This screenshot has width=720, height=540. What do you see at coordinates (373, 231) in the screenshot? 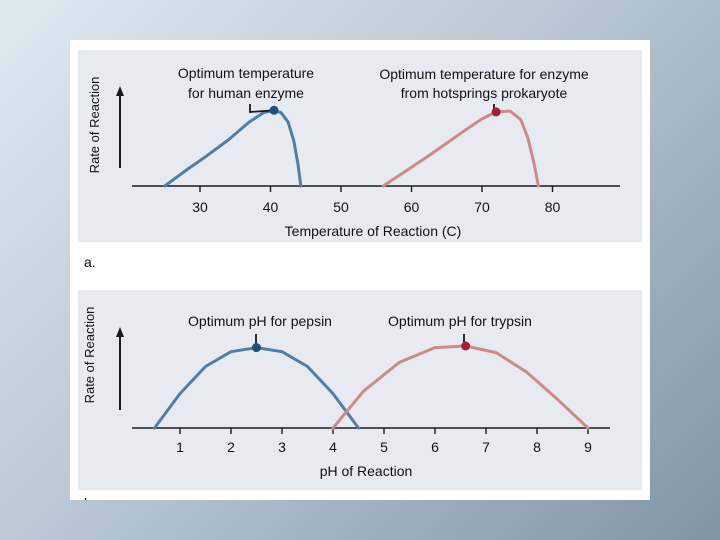
I see `chart-a-xlabel: Temperature of Reaction (C)` at bounding box center [373, 231].